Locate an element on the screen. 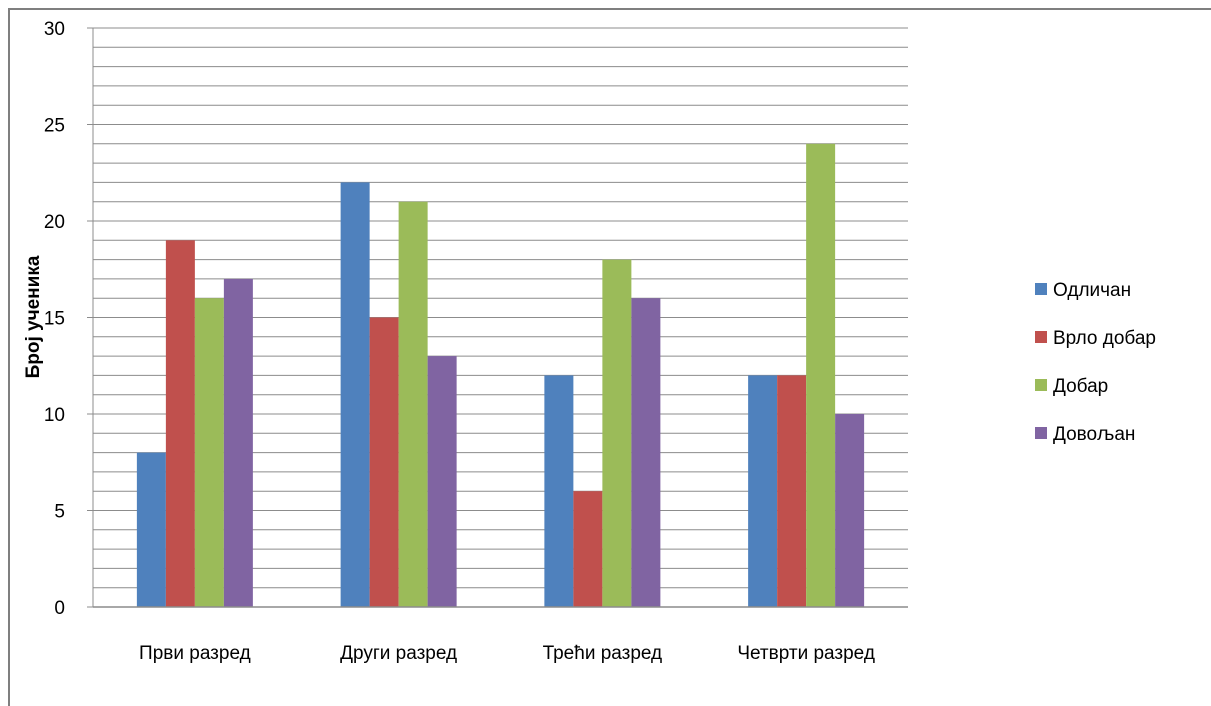  x-category-label: Први разред is located at coordinates (195, 653).